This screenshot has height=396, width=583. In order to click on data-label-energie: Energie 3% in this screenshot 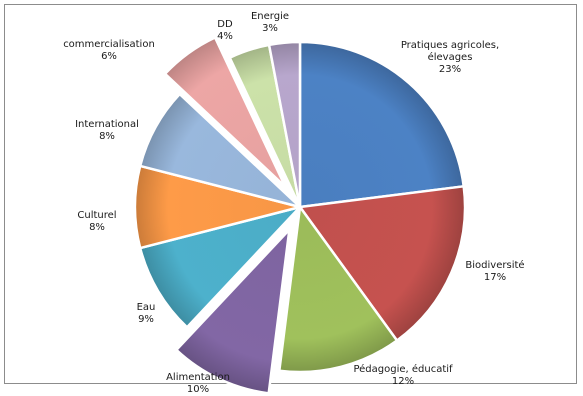, I will do `click(270, 22)`.